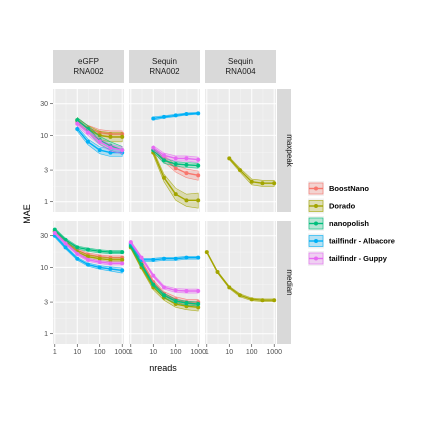 This screenshot has height=425, width=425. What do you see at coordinates (176, 179) in the screenshot?
I see `ribbon-dorado` at bounding box center [176, 179].